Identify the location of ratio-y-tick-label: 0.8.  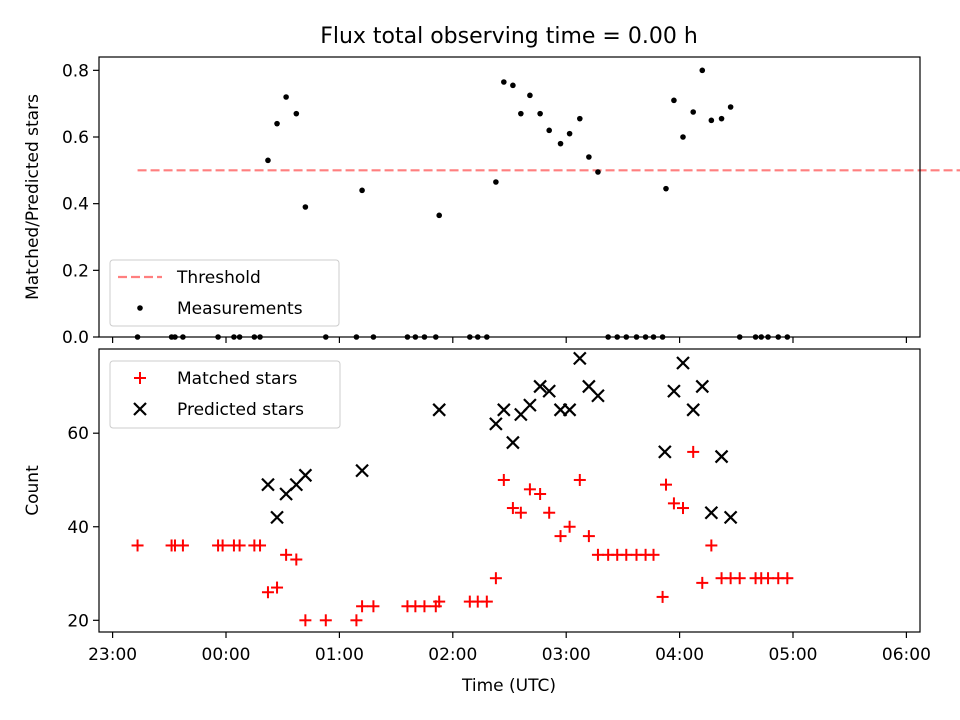
(75, 71).